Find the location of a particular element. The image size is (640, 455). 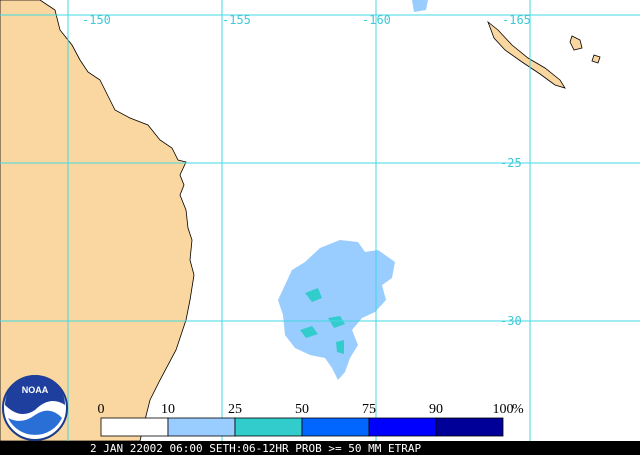

longitude-label: -155 is located at coordinates (236, 20).